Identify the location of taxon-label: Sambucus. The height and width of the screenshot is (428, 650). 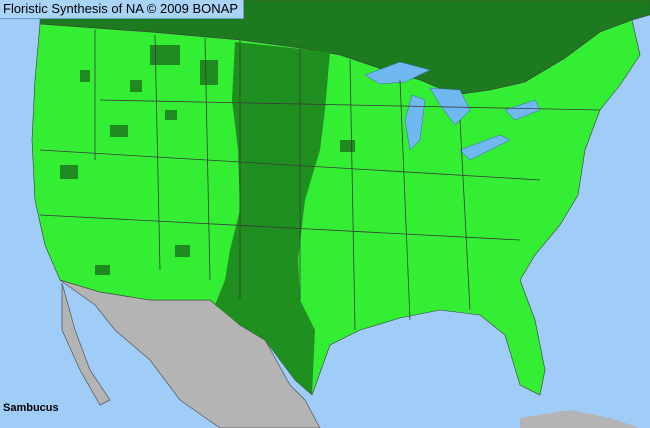
(31, 408).